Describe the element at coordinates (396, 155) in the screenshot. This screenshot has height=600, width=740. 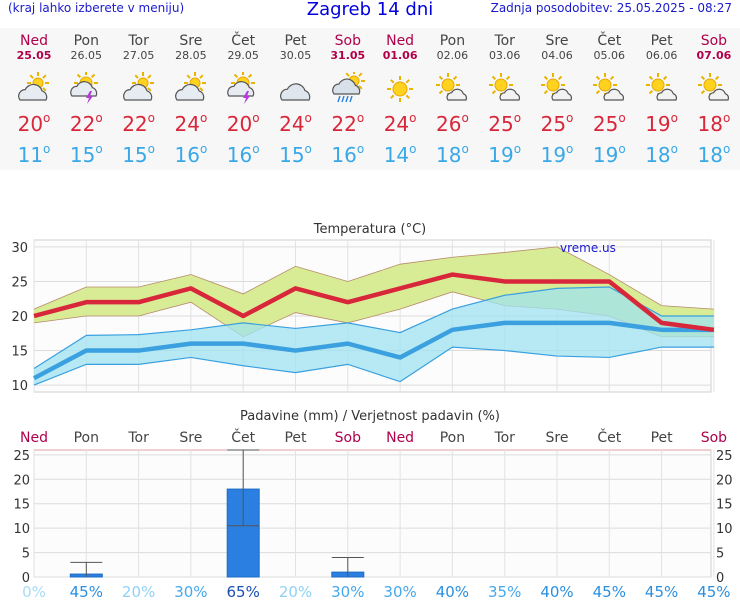
I see `min-temperature-value: 14` at that location.